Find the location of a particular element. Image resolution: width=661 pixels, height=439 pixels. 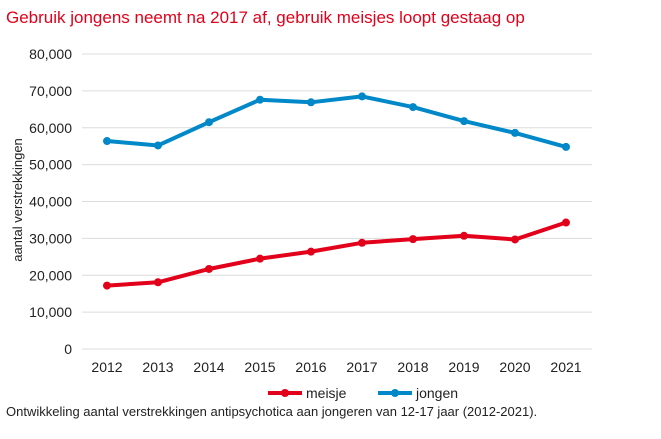

x-tick-label: 2012 is located at coordinates (106, 367).